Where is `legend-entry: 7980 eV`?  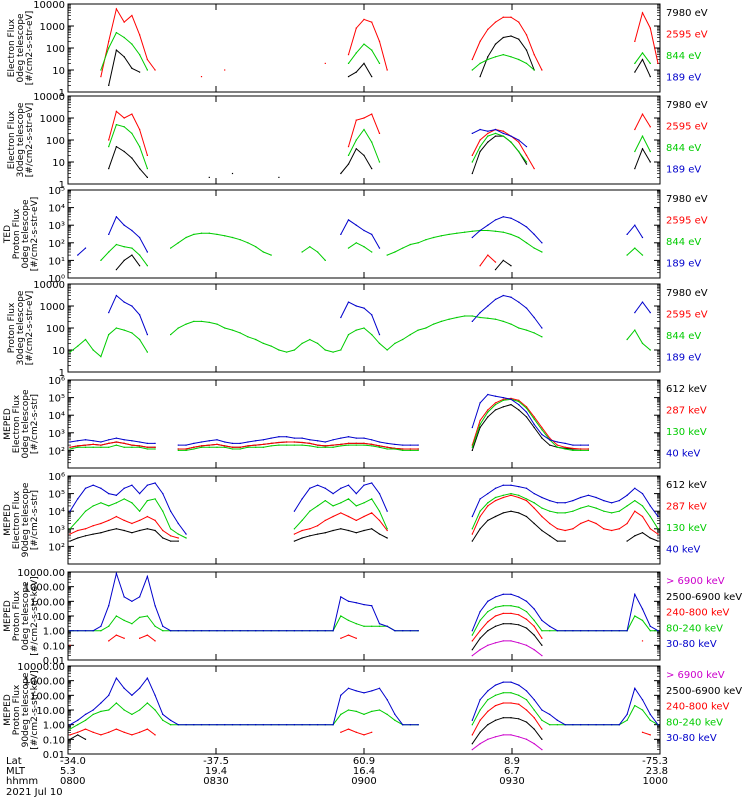 legend-entry: 7980 eV is located at coordinates (687, 13).